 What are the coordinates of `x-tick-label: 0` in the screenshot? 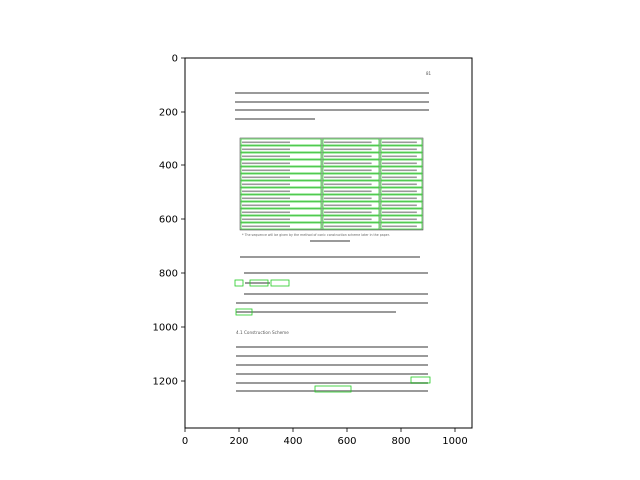 It's located at (185, 441).